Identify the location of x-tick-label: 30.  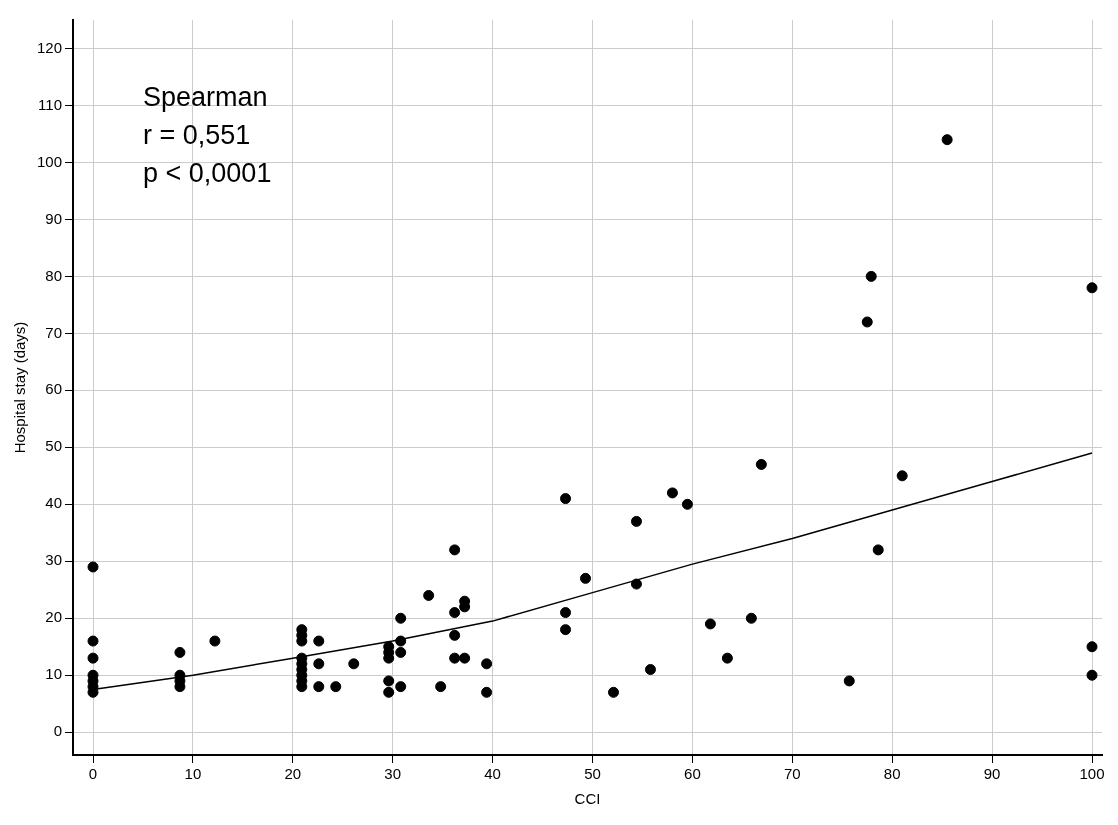
(393, 774).